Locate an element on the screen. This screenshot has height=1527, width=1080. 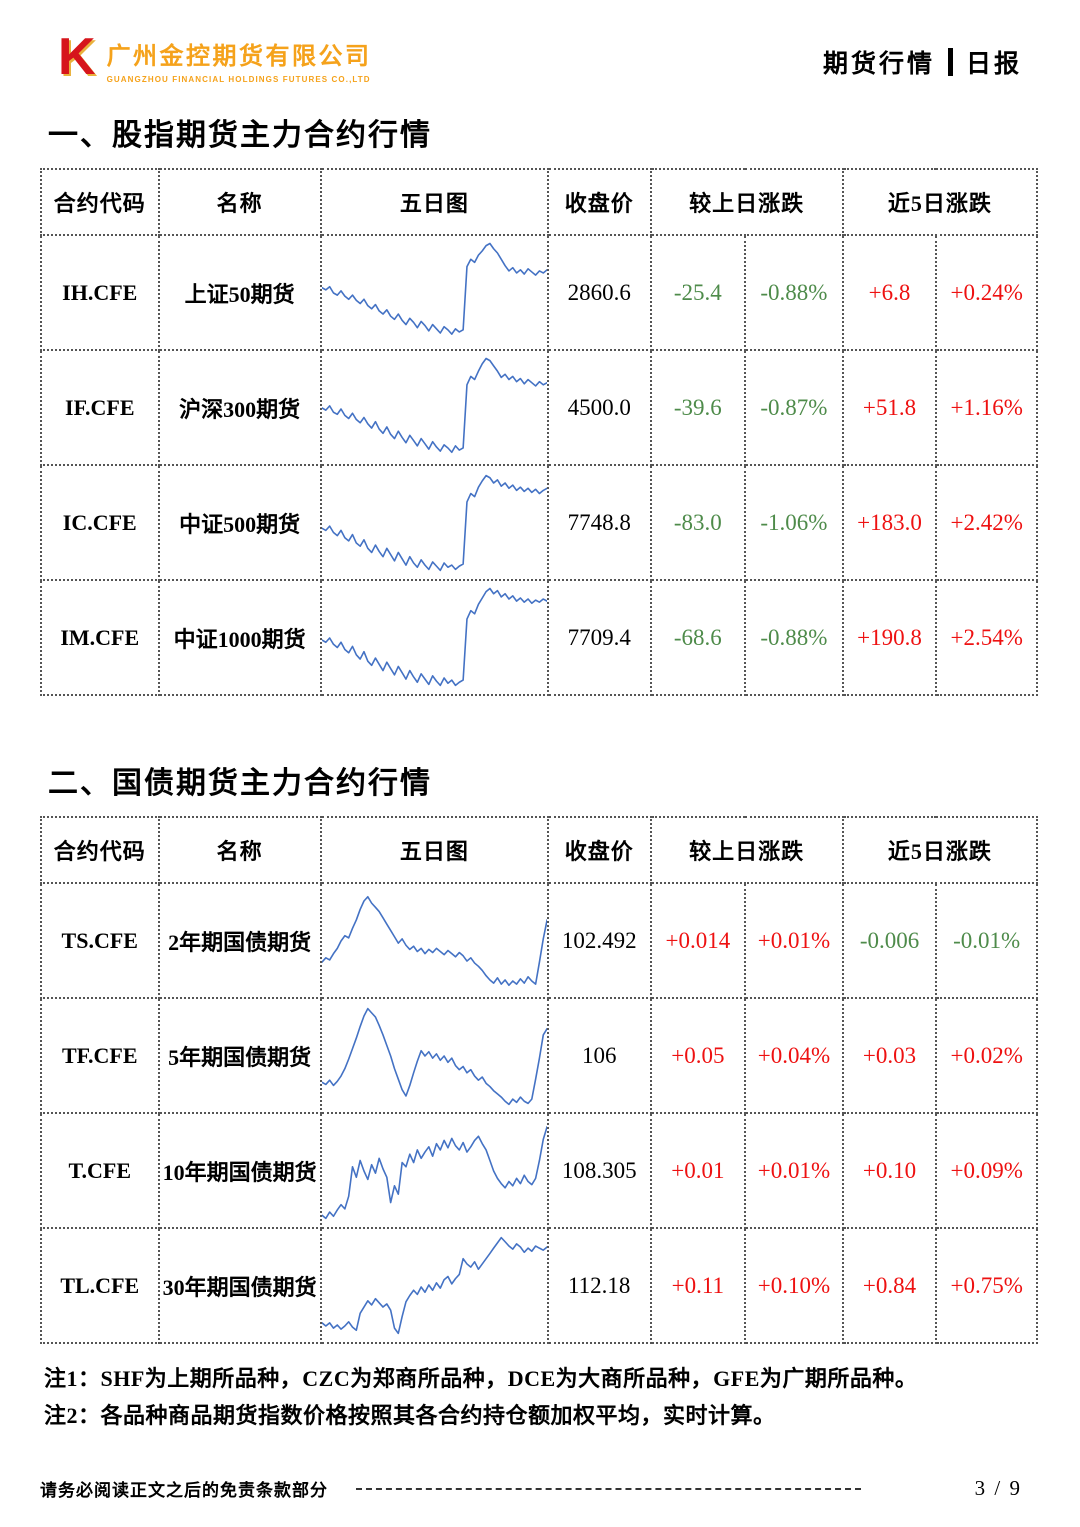
five-day-change: +6.8 is located at coordinates (889, 292).